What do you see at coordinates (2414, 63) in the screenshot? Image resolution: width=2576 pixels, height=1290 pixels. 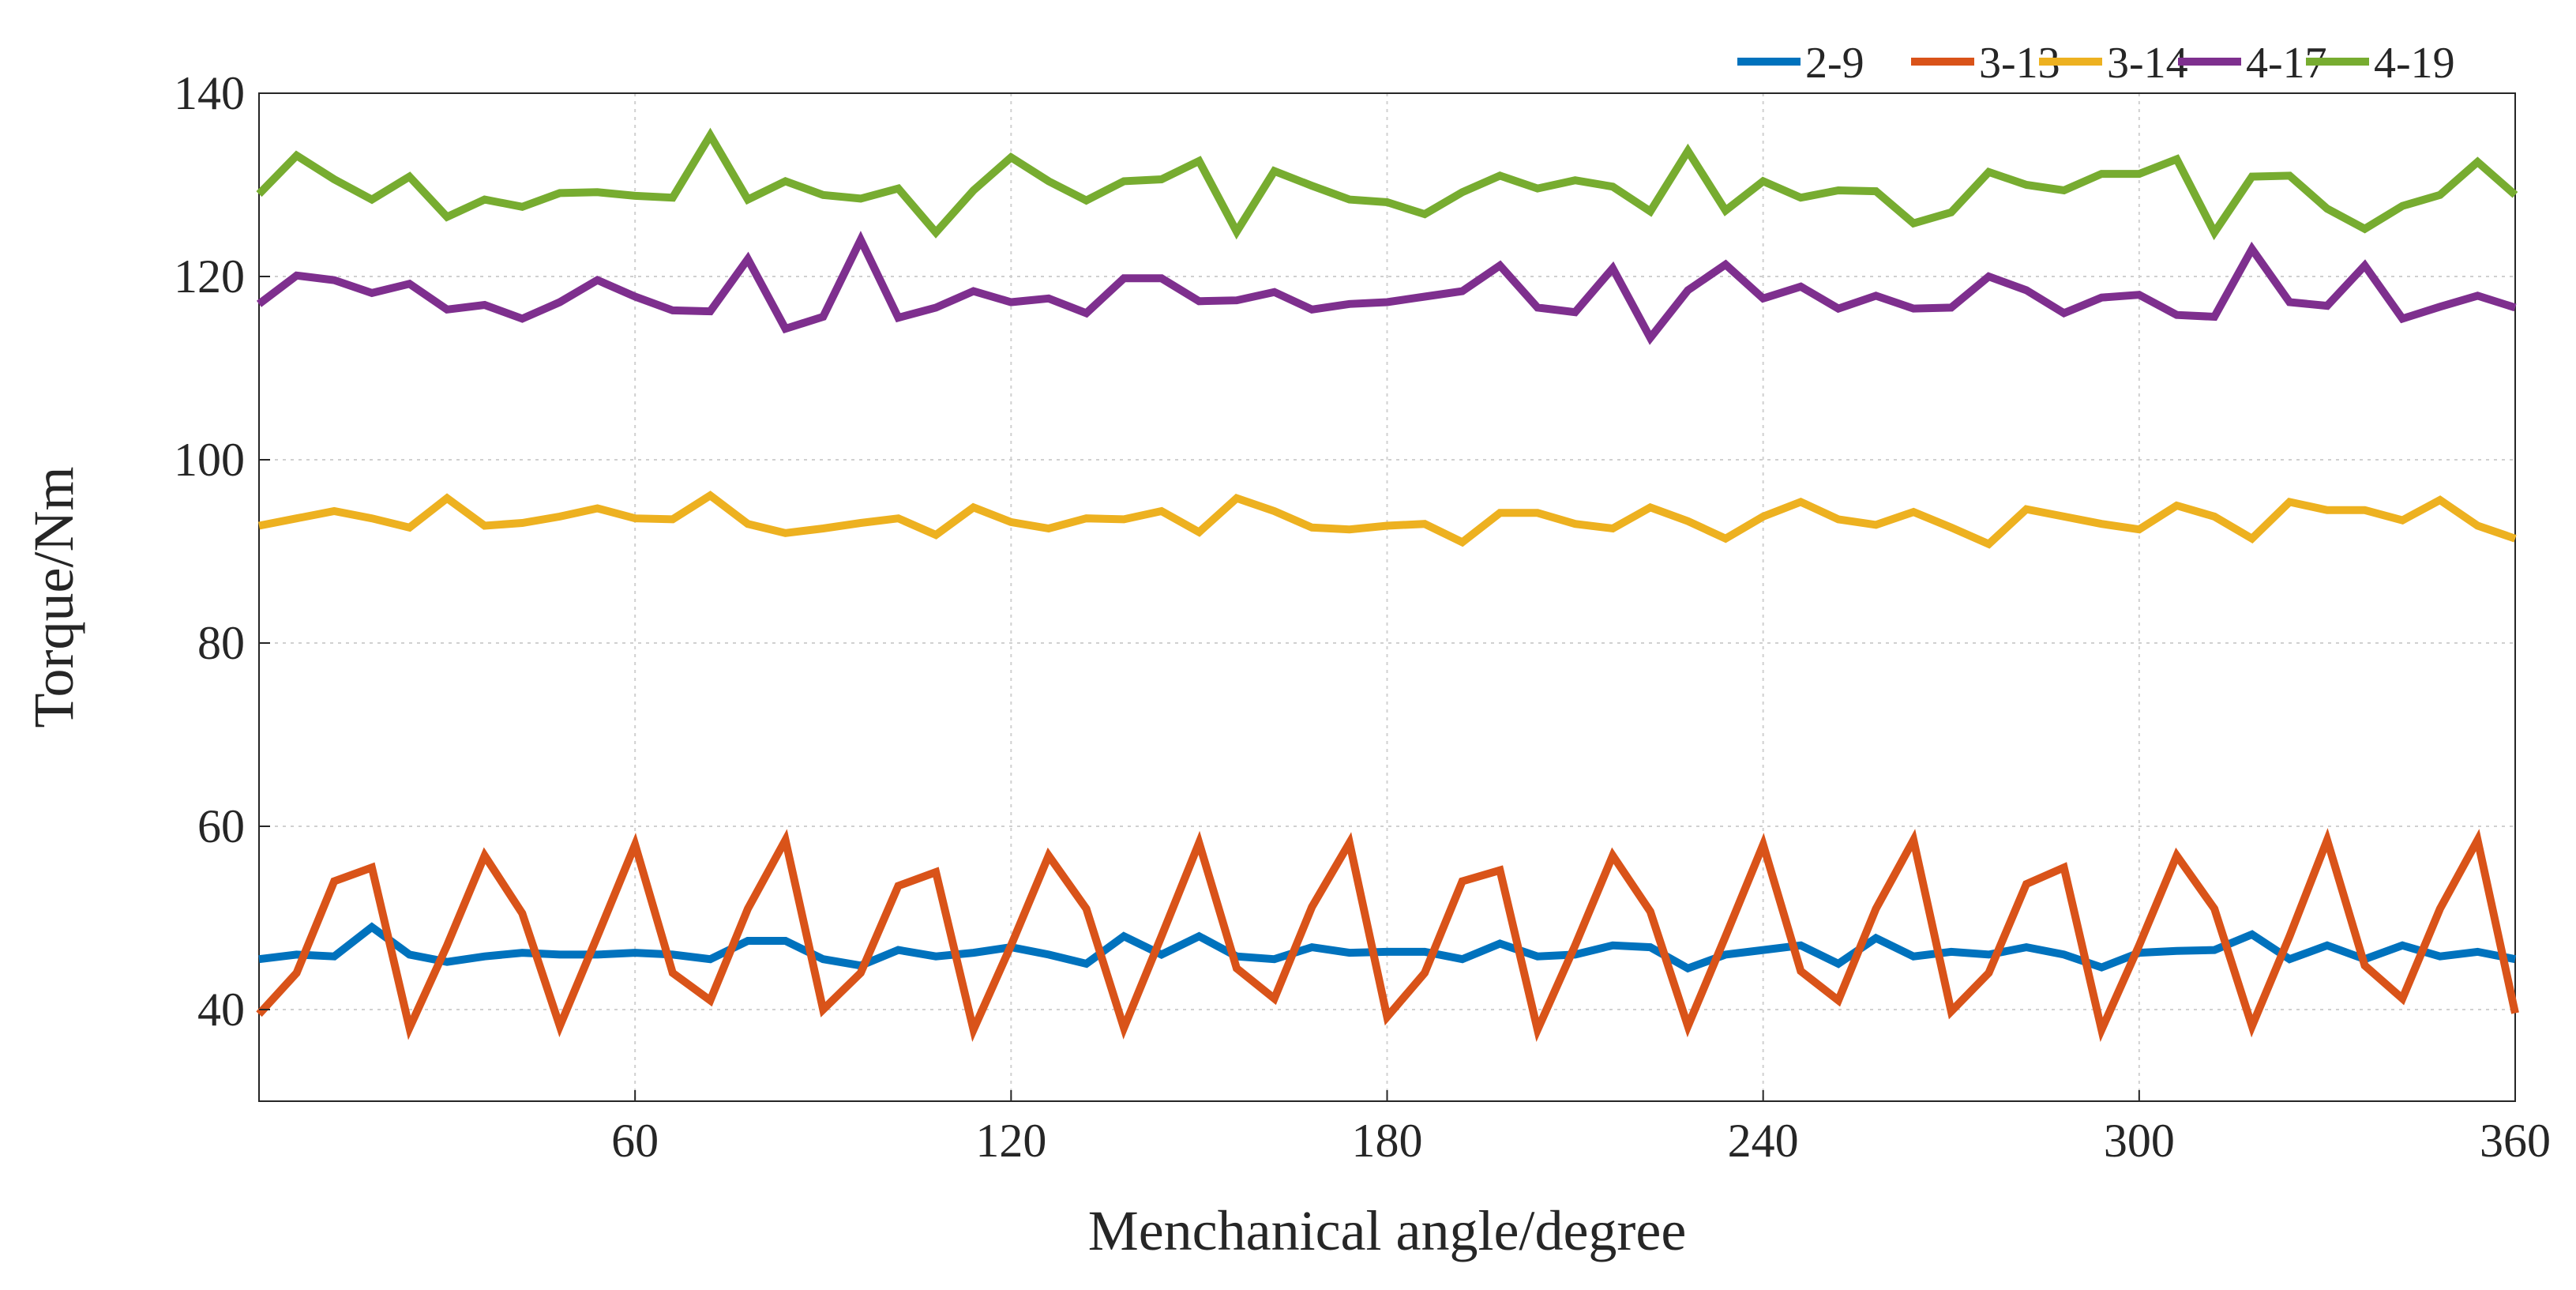 I see `legend-label: 4-19` at bounding box center [2414, 63].